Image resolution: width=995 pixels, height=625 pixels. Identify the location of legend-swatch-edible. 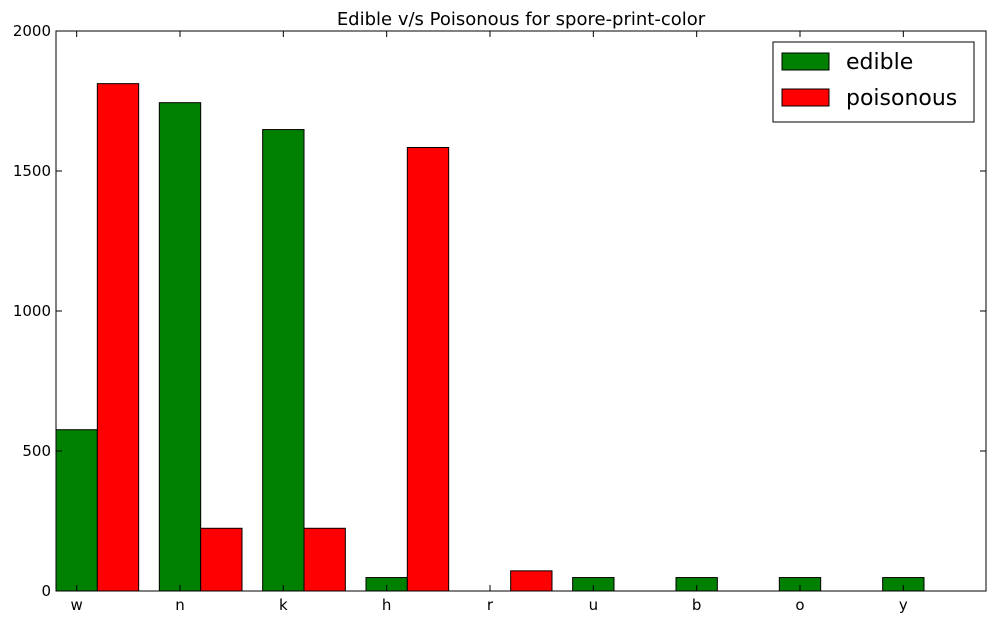
(805, 61).